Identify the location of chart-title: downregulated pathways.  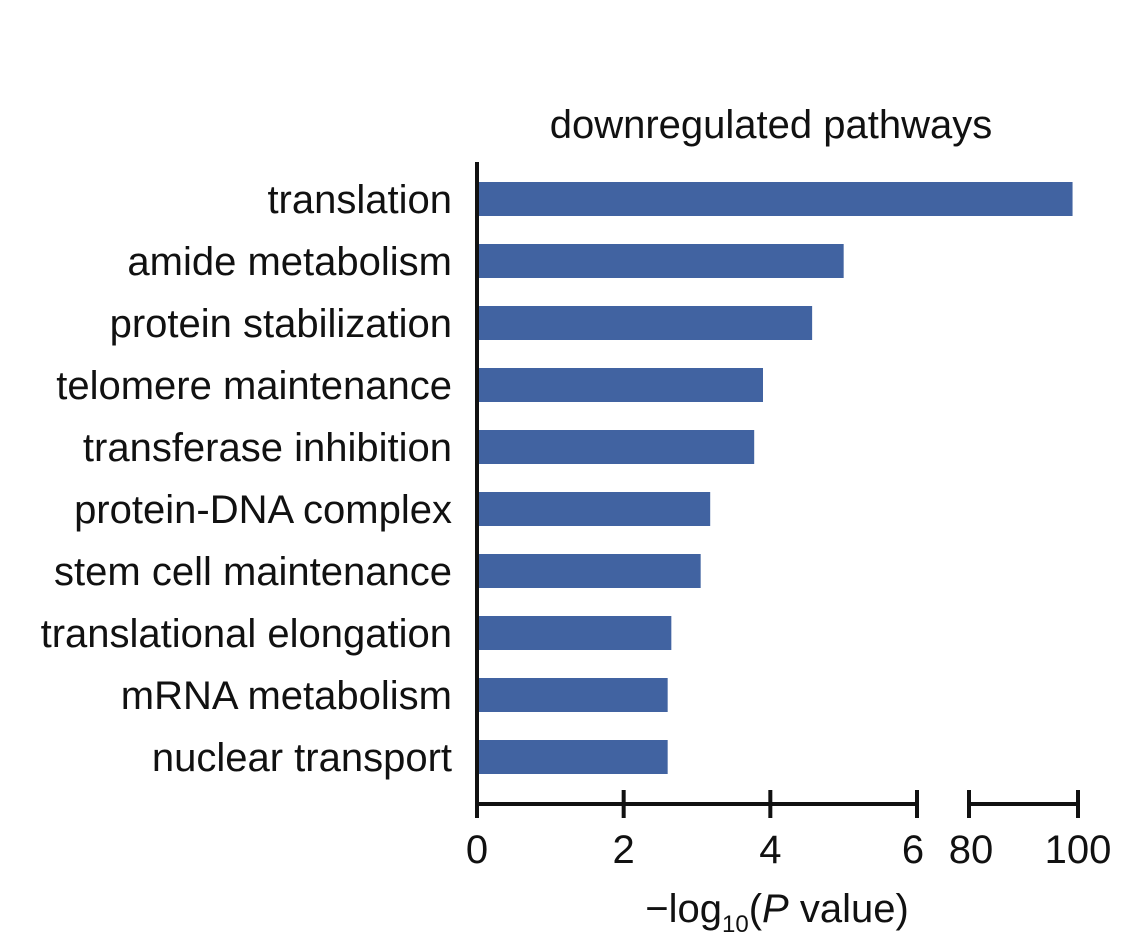
(771, 125).